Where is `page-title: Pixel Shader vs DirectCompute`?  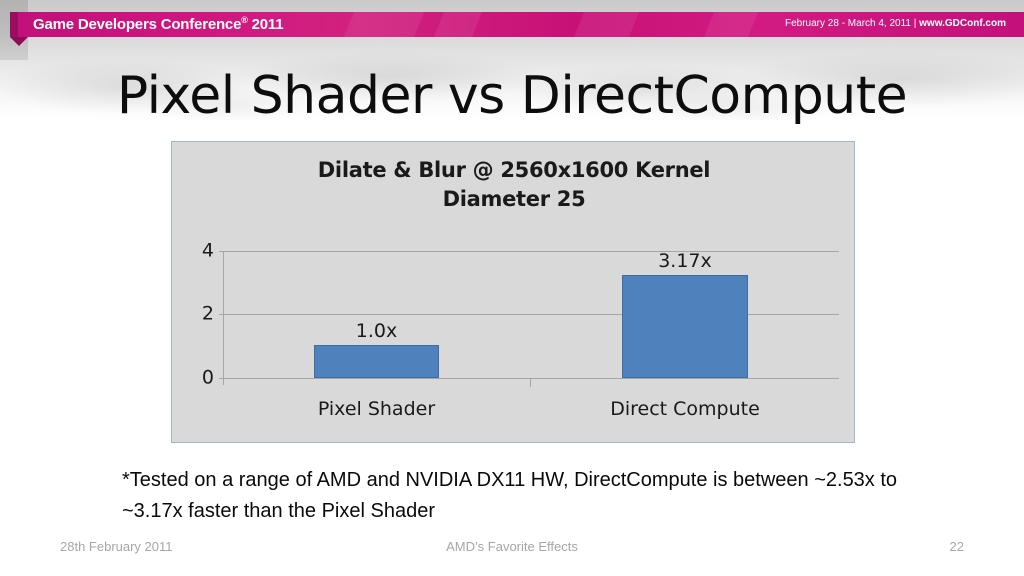
page-title: Pixel Shader vs DirectCompute is located at coordinates (512, 96).